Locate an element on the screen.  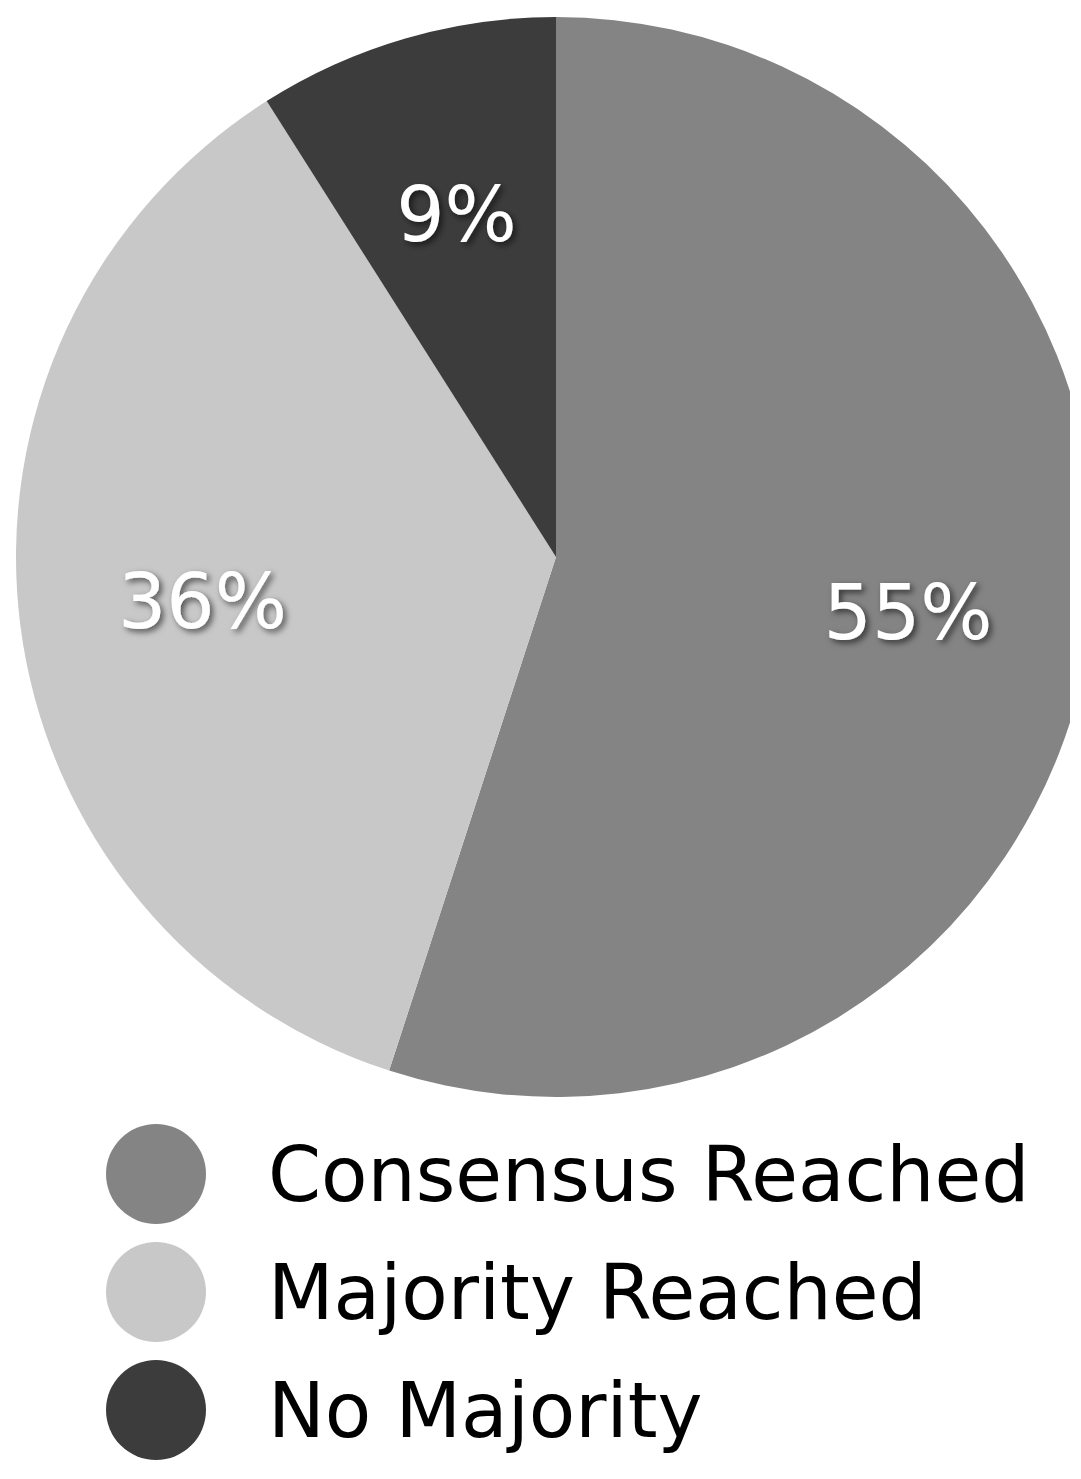
data-label: 55% is located at coordinates (908, 613).